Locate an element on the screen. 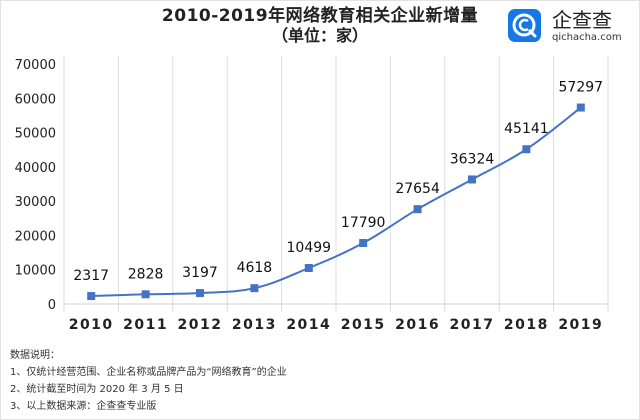 The width and height of the screenshot is (640, 420). x-tick-label: 2013 is located at coordinates (254, 325).